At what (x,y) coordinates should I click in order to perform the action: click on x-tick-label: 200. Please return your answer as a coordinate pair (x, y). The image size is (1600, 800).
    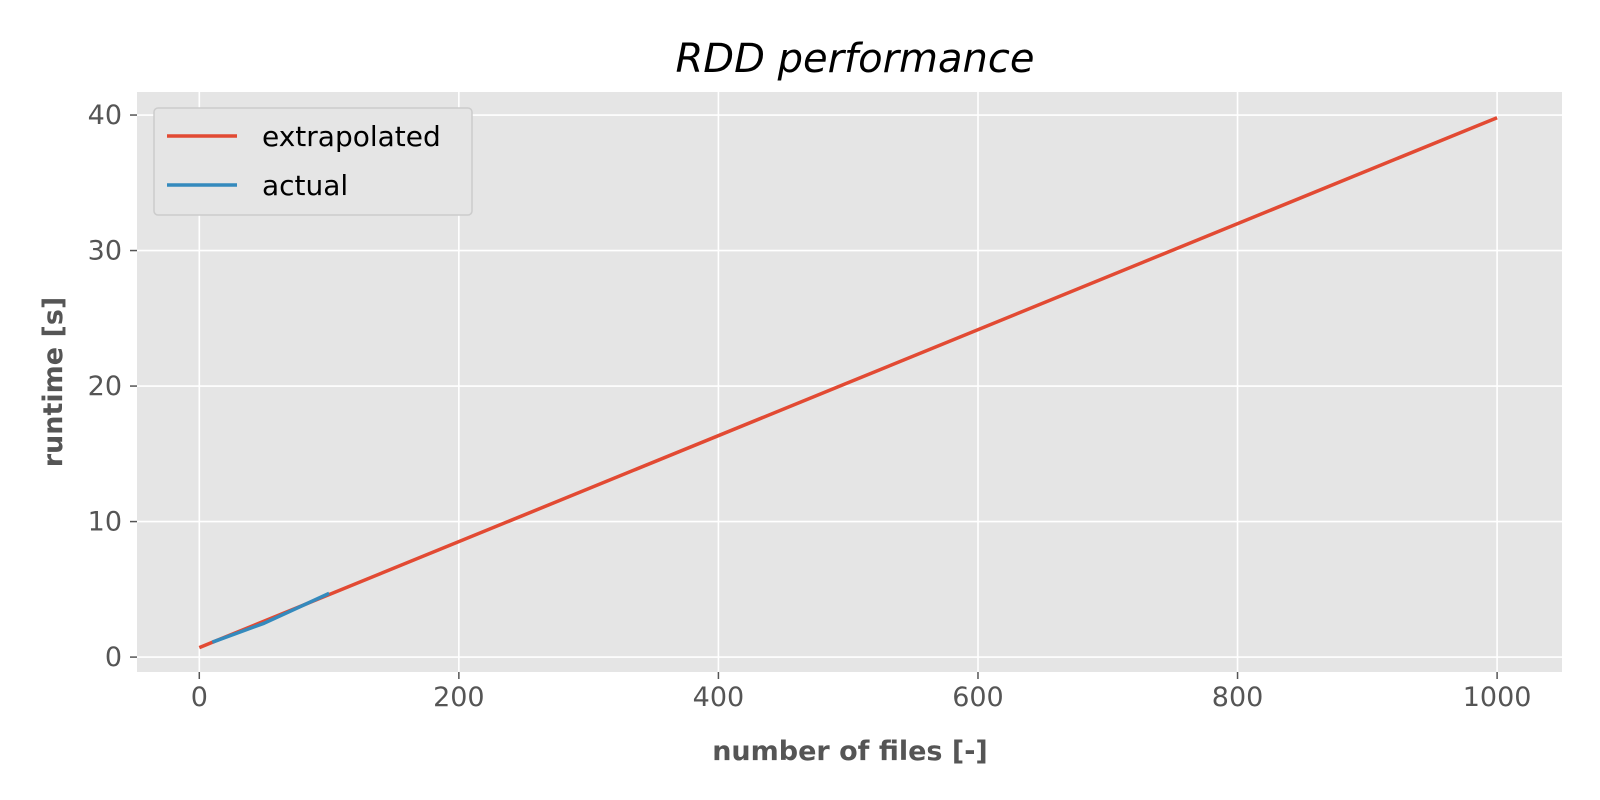
    Looking at the image, I should click on (459, 697).